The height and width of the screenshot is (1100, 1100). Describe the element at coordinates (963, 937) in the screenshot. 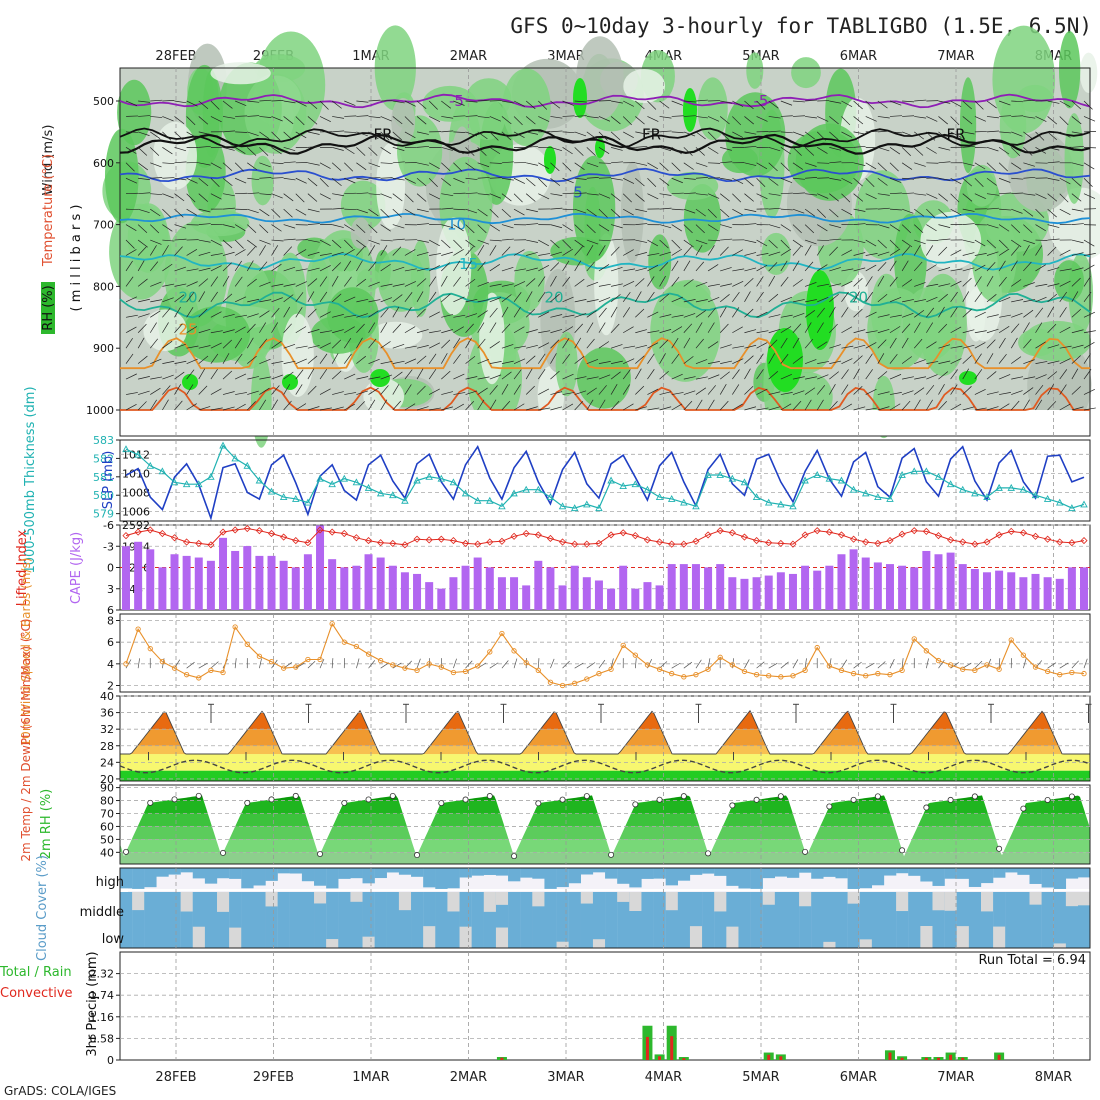

I see `cloud-low-gap` at that location.